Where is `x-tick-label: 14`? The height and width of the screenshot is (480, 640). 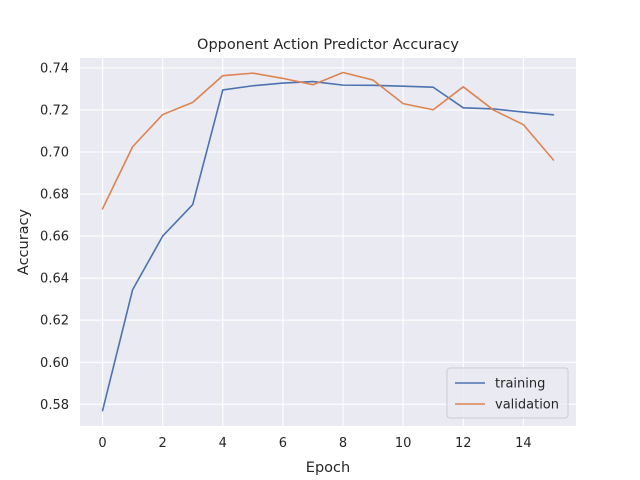 x-tick-label: 14 is located at coordinates (523, 443).